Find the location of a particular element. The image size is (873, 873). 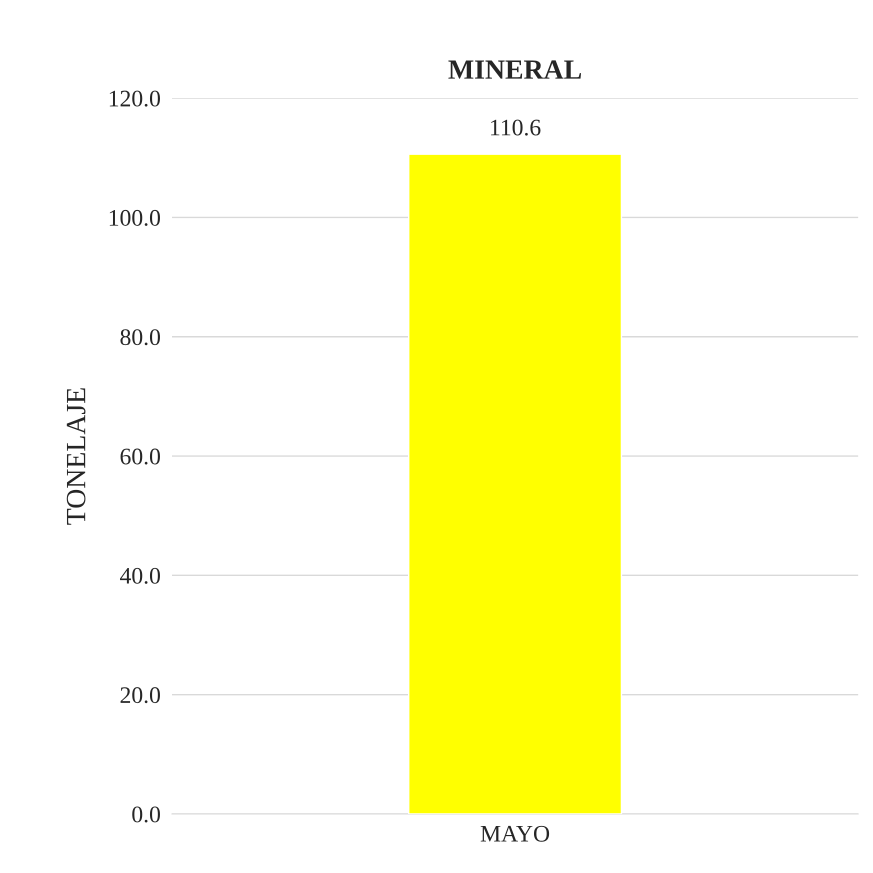

x-tick-label: MAYO is located at coordinates (515, 834).